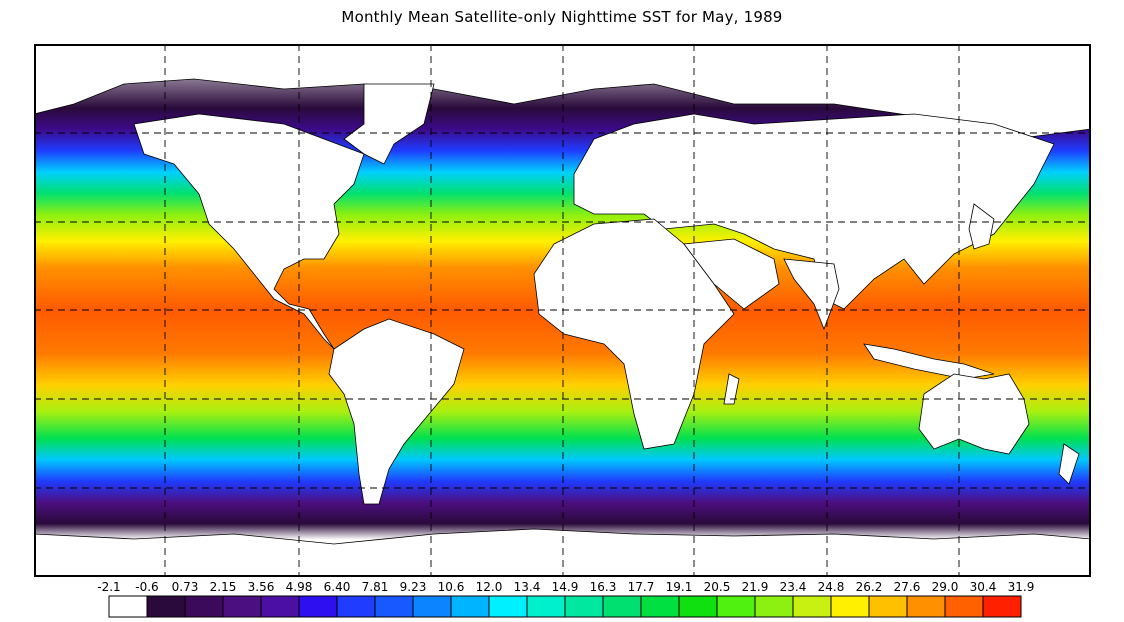 The height and width of the screenshot is (622, 1124). What do you see at coordinates (108, 587) in the screenshot?
I see `colorbar-tick-label: -2.1` at bounding box center [108, 587].